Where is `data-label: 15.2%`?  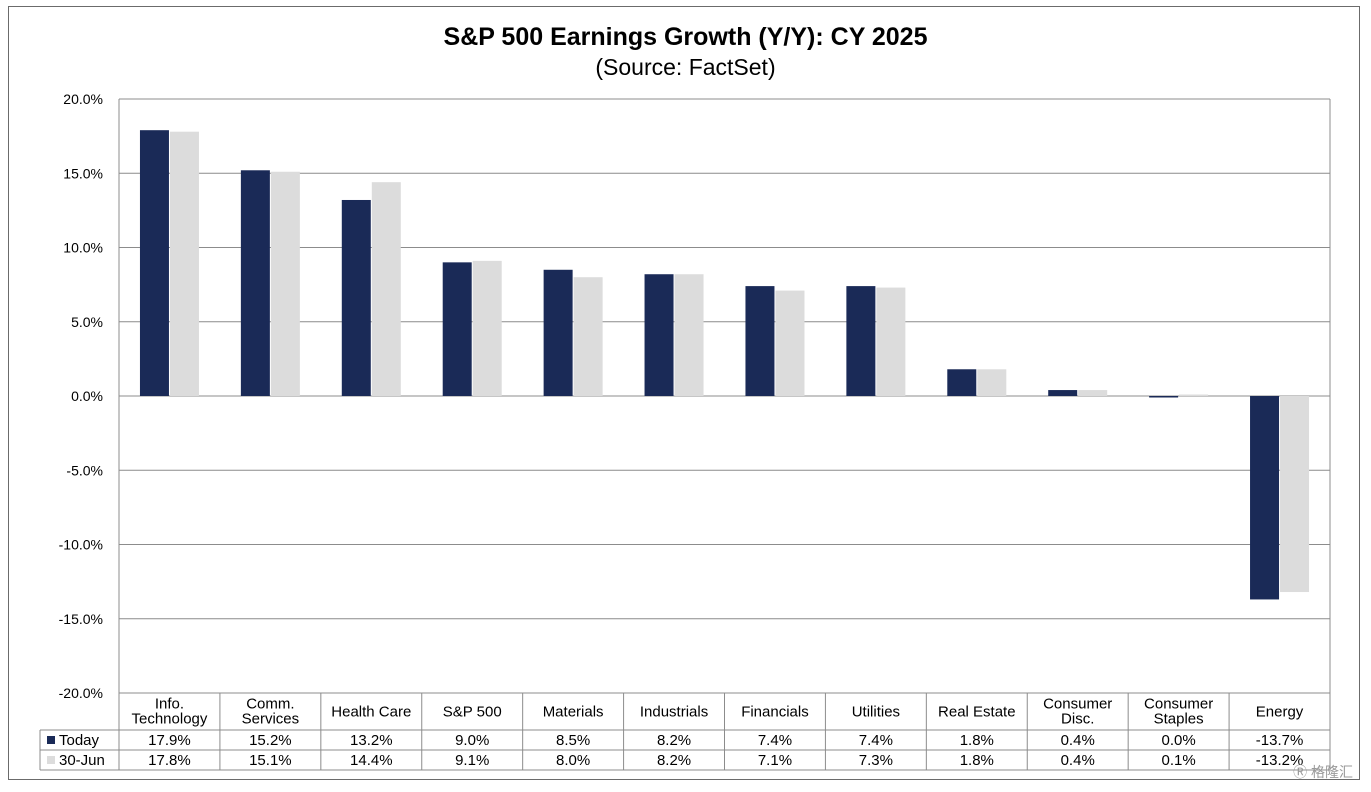
data-label: 15.2% is located at coordinates (270, 740).